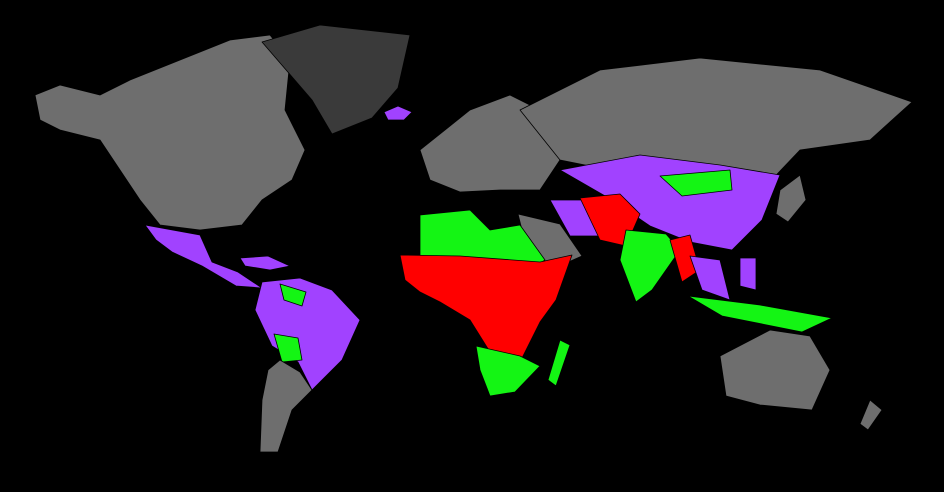 This screenshot has width=944, height=492. Describe the element at coordinates (508, 371) in the screenshot. I see `southern-africa` at that location.